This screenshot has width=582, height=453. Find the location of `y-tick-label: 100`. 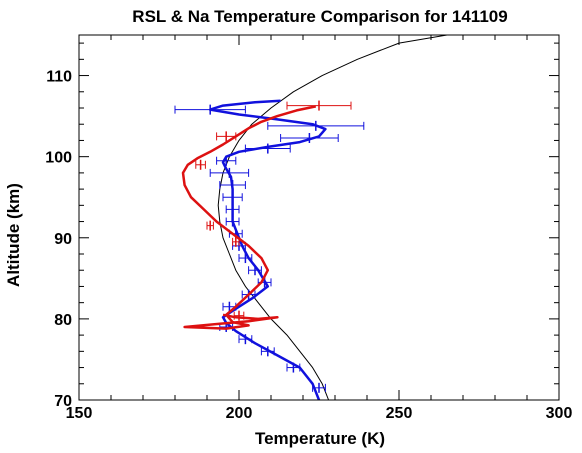

y-tick-label: 100 is located at coordinates (58, 158).